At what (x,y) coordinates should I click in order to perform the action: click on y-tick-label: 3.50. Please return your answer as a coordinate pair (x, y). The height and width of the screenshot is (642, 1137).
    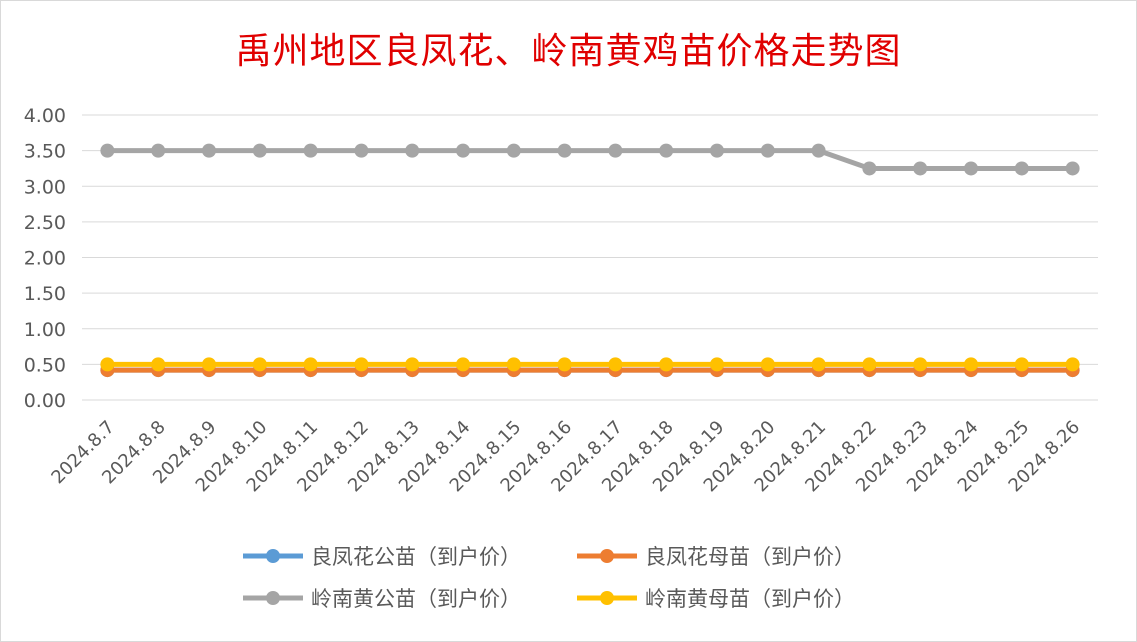
    Looking at the image, I should click on (45, 152).